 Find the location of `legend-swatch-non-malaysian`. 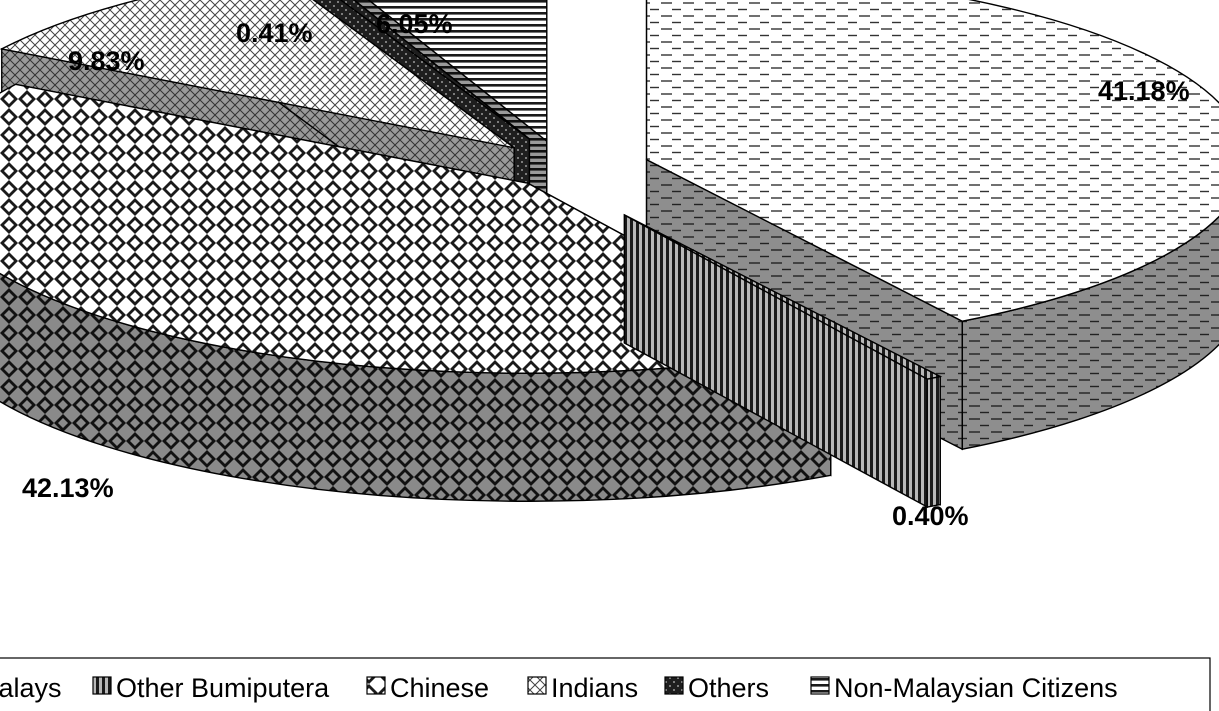

legend-swatch-non-malaysian is located at coordinates (820, 685).